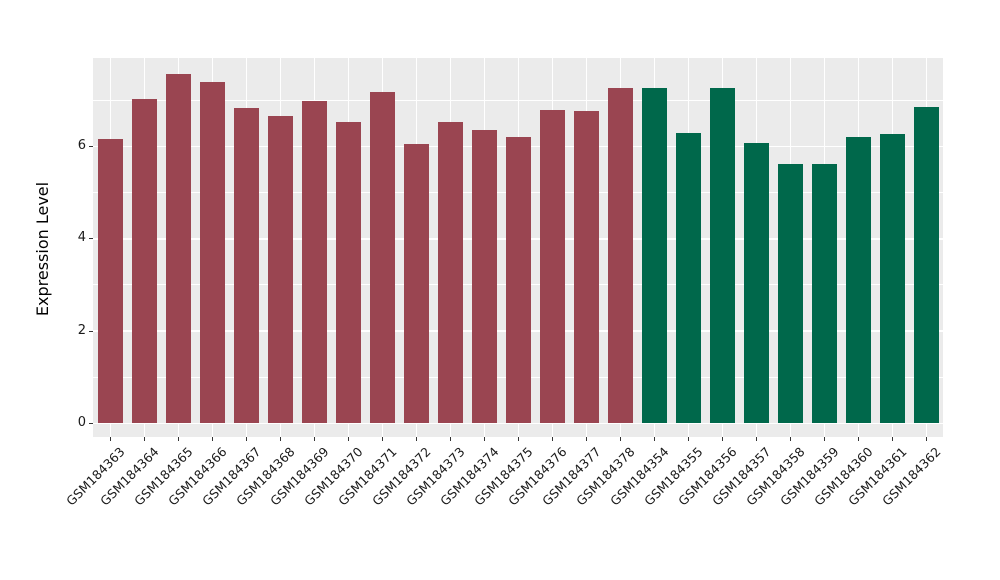 This screenshot has width=1000, height=580. What do you see at coordinates (382, 257) in the screenshot?
I see `bar-GSM184371` at bounding box center [382, 257].